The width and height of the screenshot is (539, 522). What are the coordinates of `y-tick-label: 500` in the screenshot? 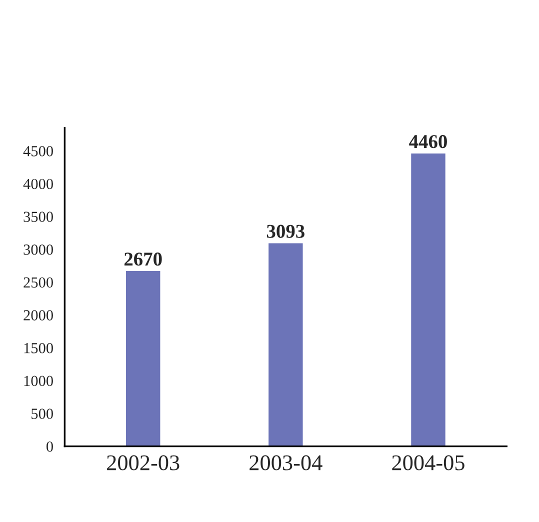 It's located at (42, 413).